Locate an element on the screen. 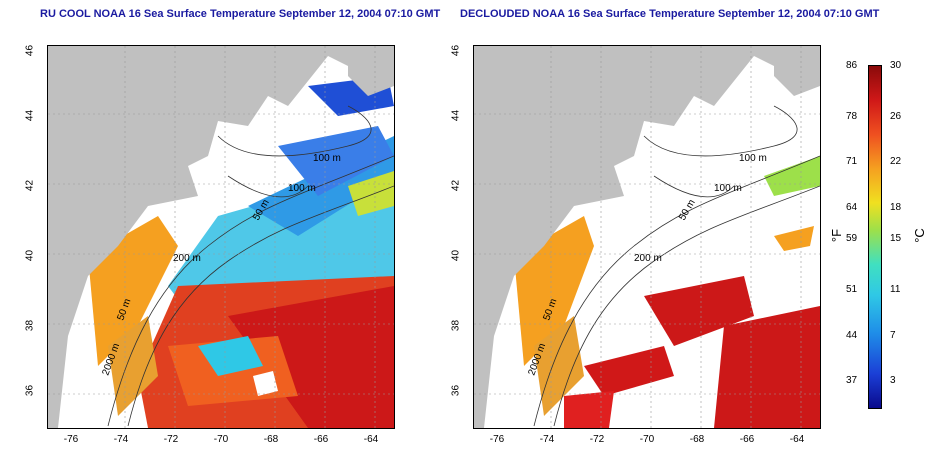 This screenshot has height=475, width=950. fahrenheit-tick: 59 is located at coordinates (852, 238).